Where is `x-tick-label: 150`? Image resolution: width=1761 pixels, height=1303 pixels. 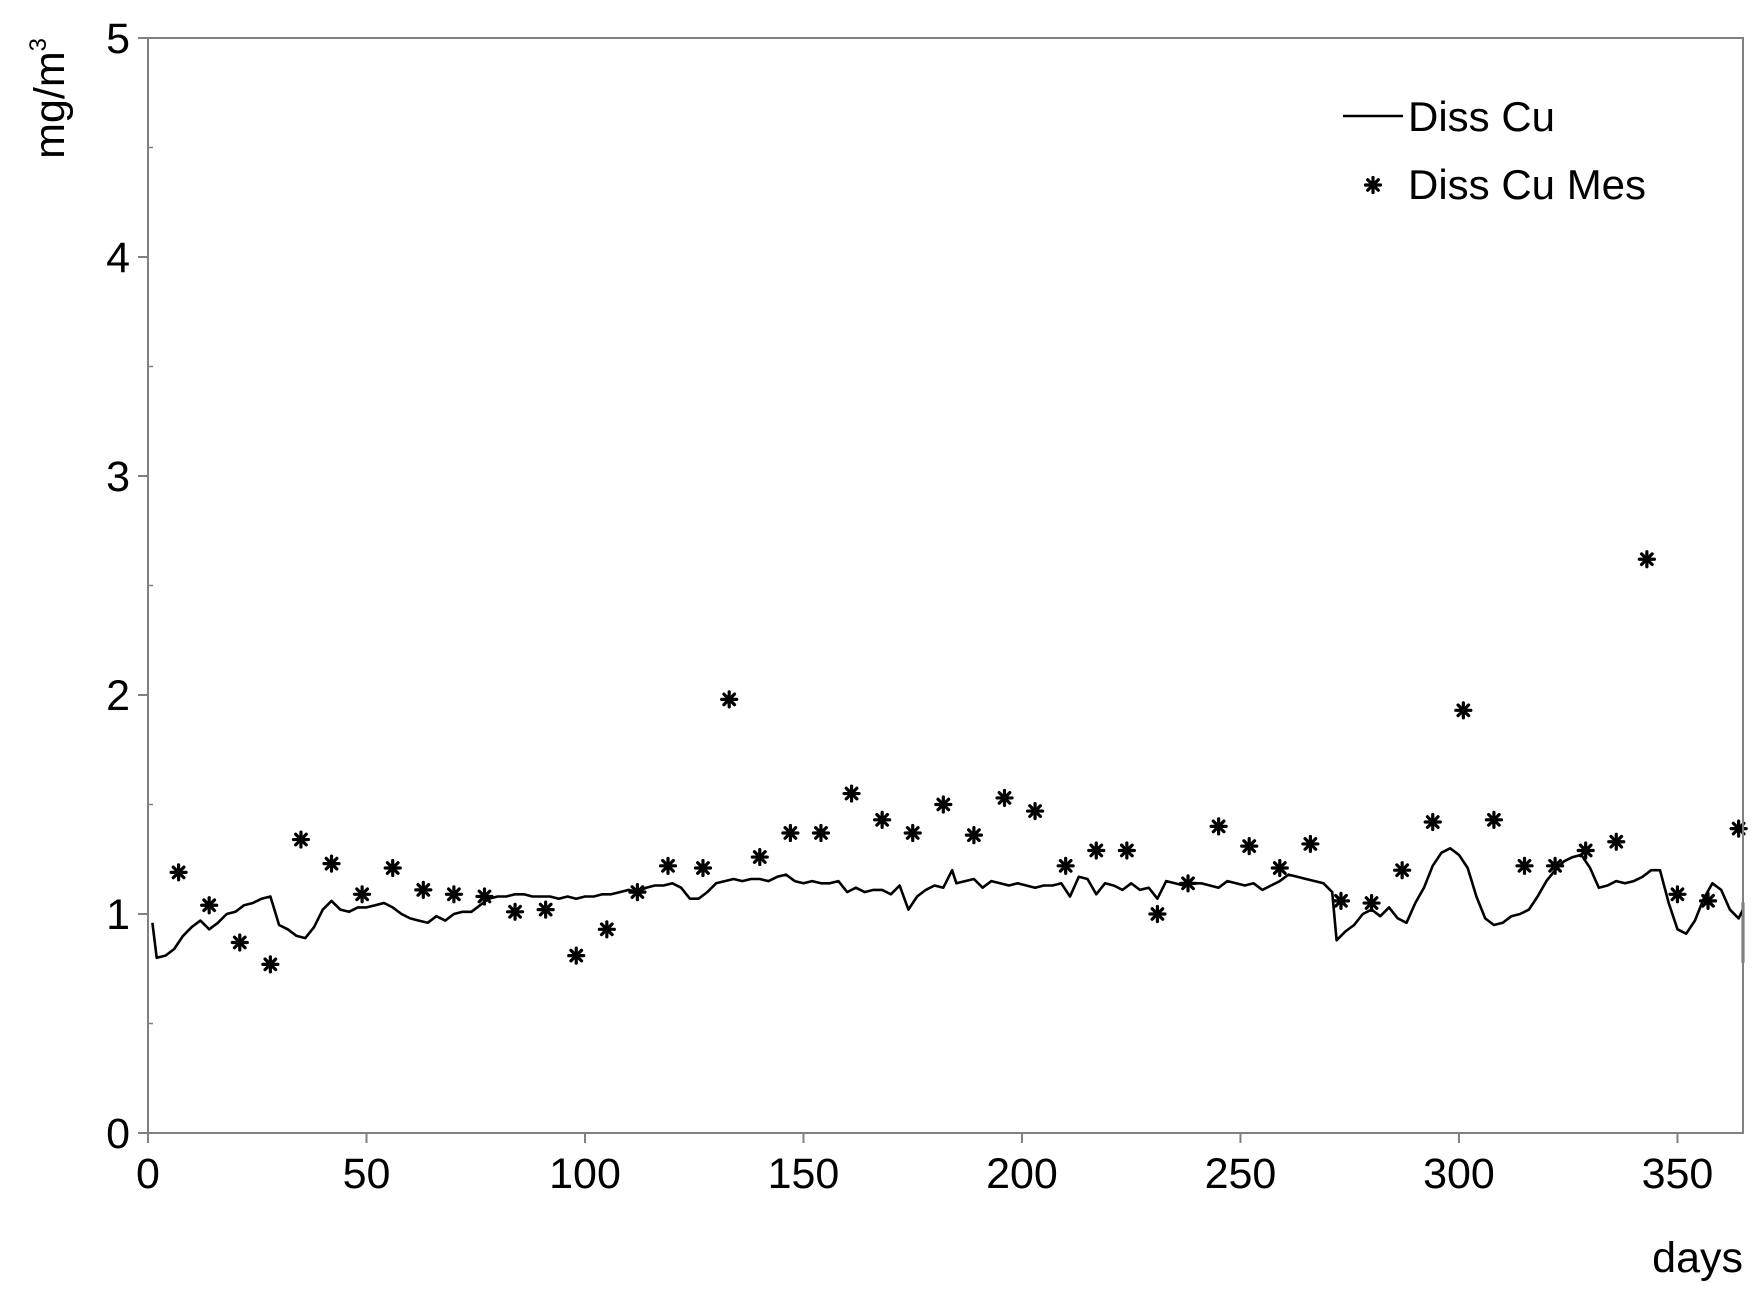 x-tick-label: 150 is located at coordinates (804, 1174).